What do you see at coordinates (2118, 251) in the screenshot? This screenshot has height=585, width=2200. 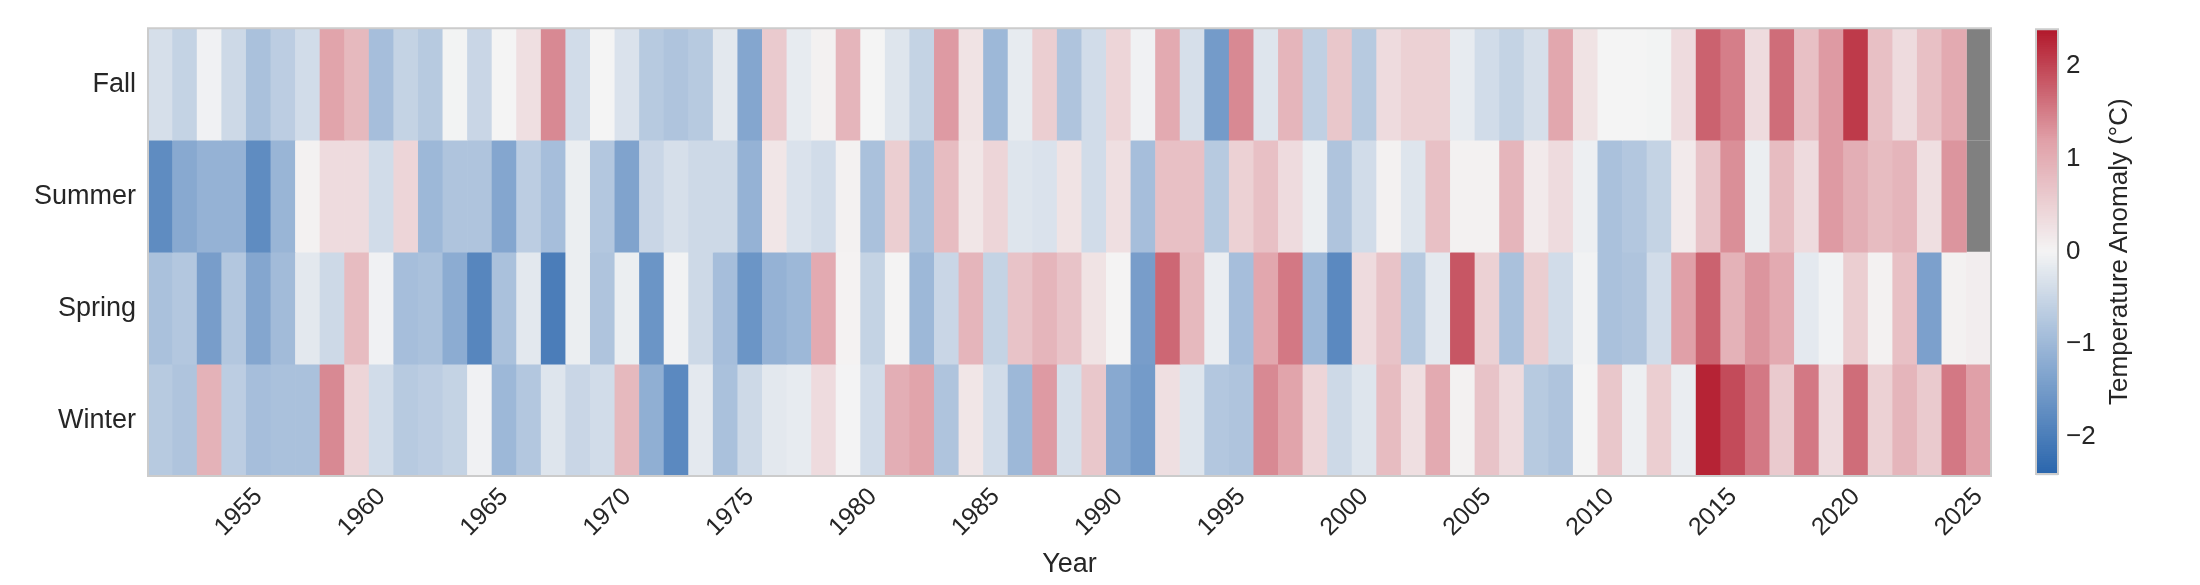 I see `color-bar-title: Temperature Anomaly (°C)` at bounding box center [2118, 251].